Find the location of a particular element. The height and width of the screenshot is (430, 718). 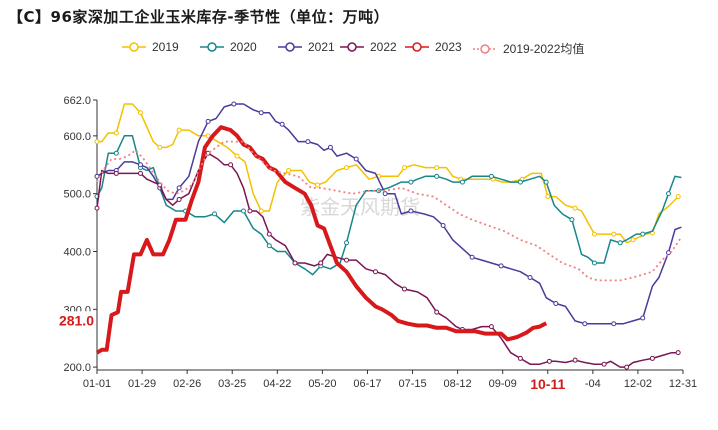

chart-title: 【C】96家深加工企业玉米库存-季节性（单位：万吨） is located at coordinates (199, 17).